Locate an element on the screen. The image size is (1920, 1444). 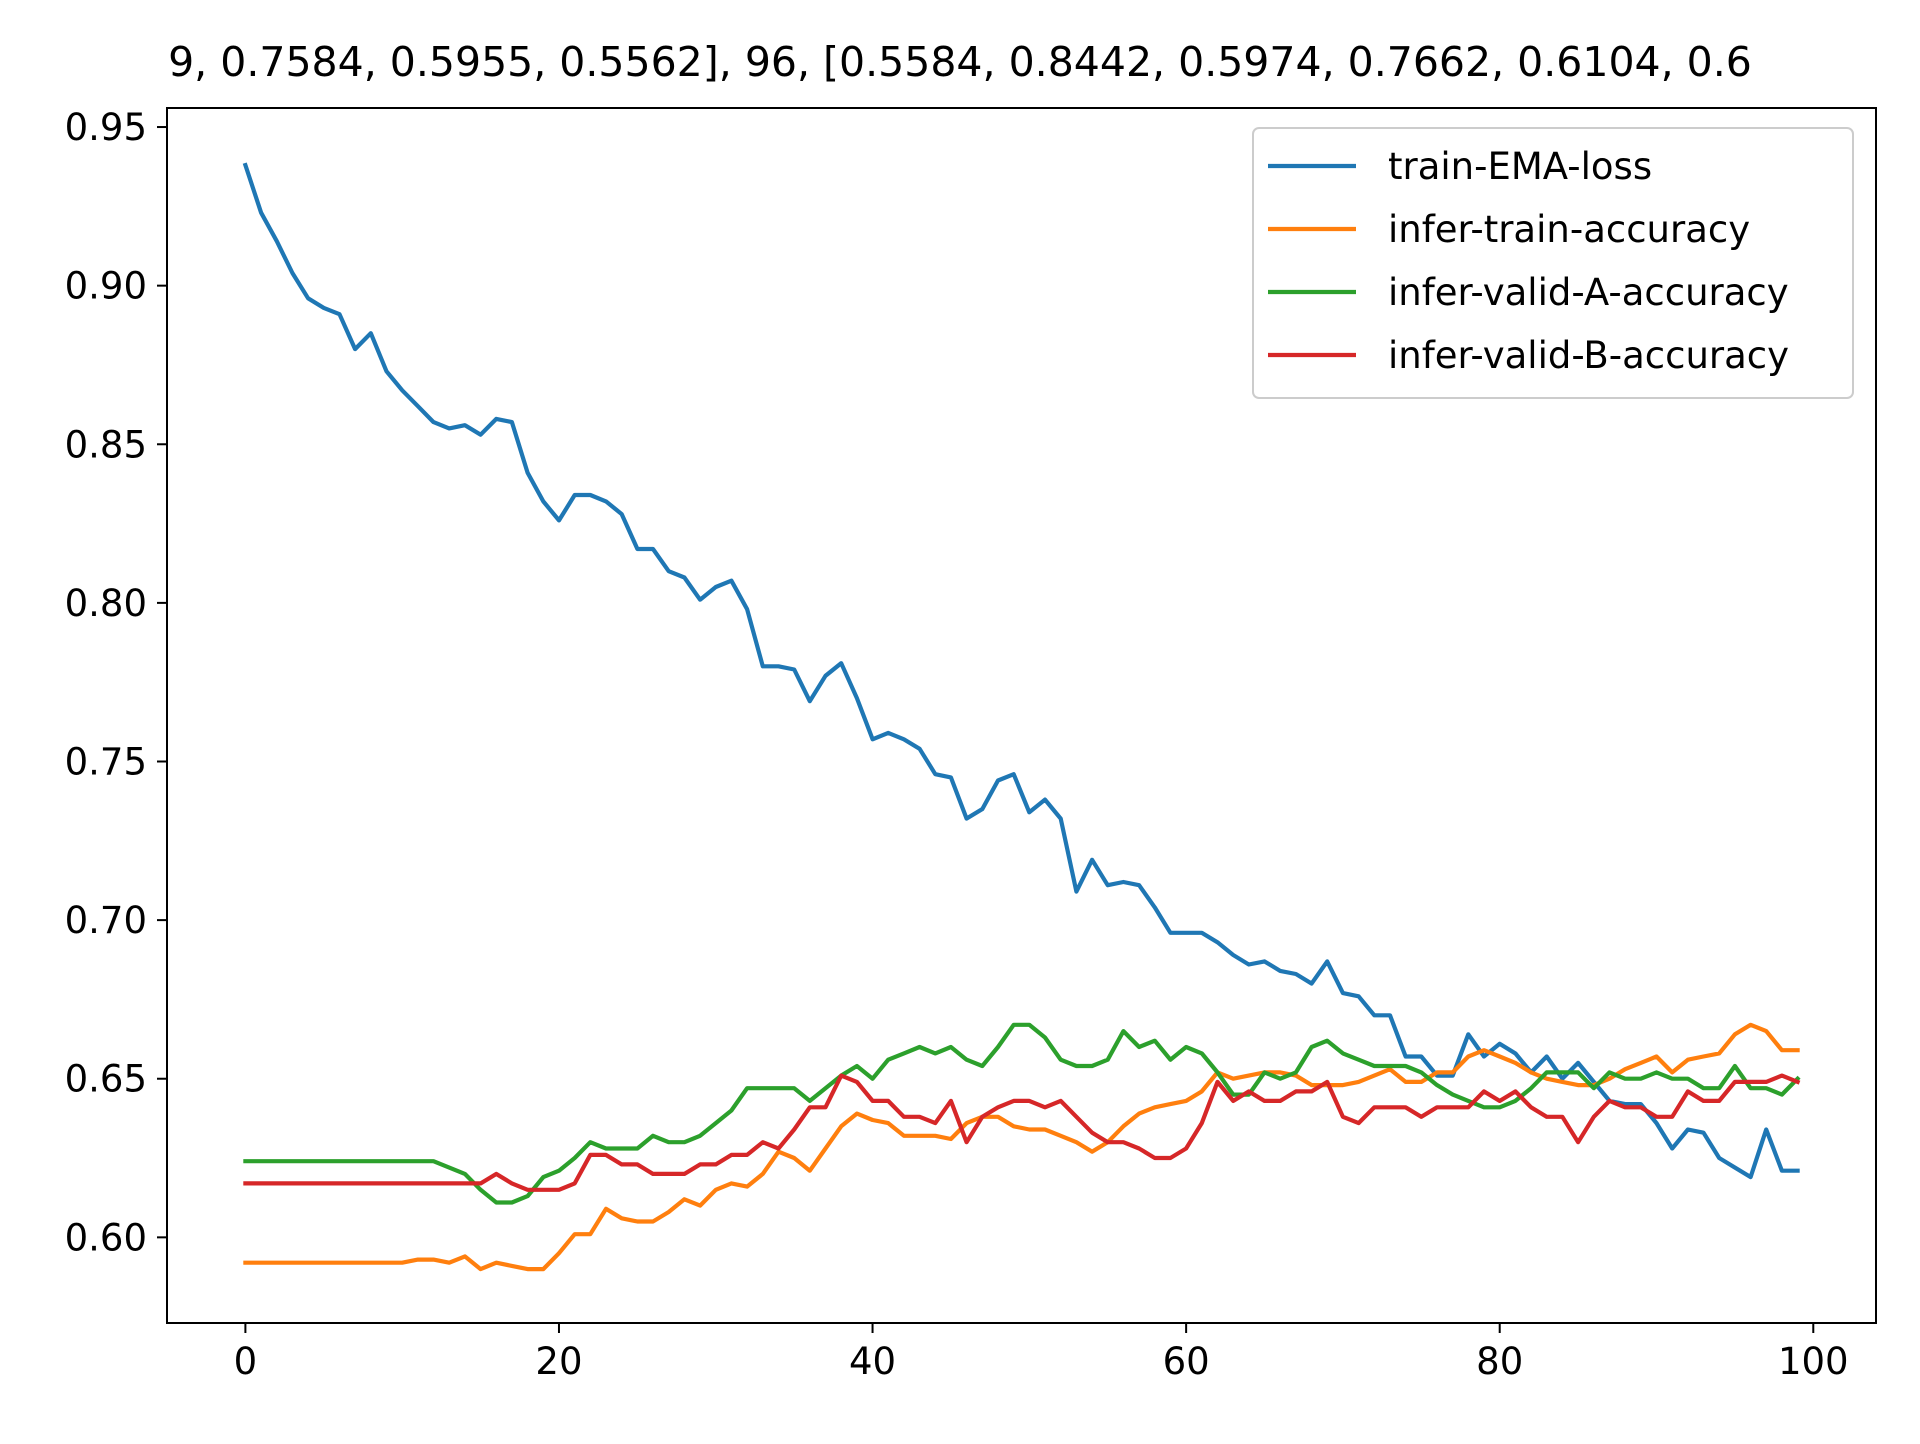
y-tick-label: 0.80 is located at coordinates (106, 603).